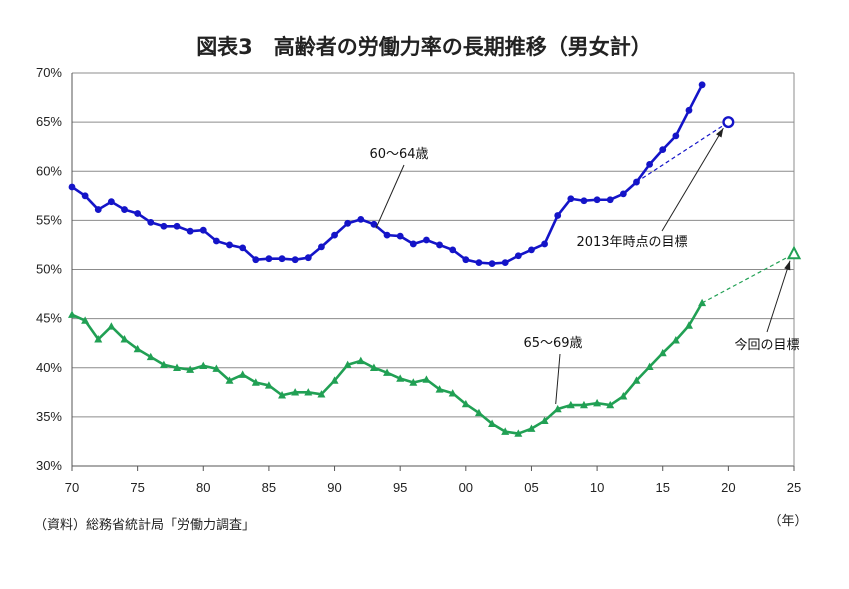  Describe the element at coordinates (144, 525) in the screenshot. I see `source-note: （資料）総務省統計局「労働力調査」` at that location.